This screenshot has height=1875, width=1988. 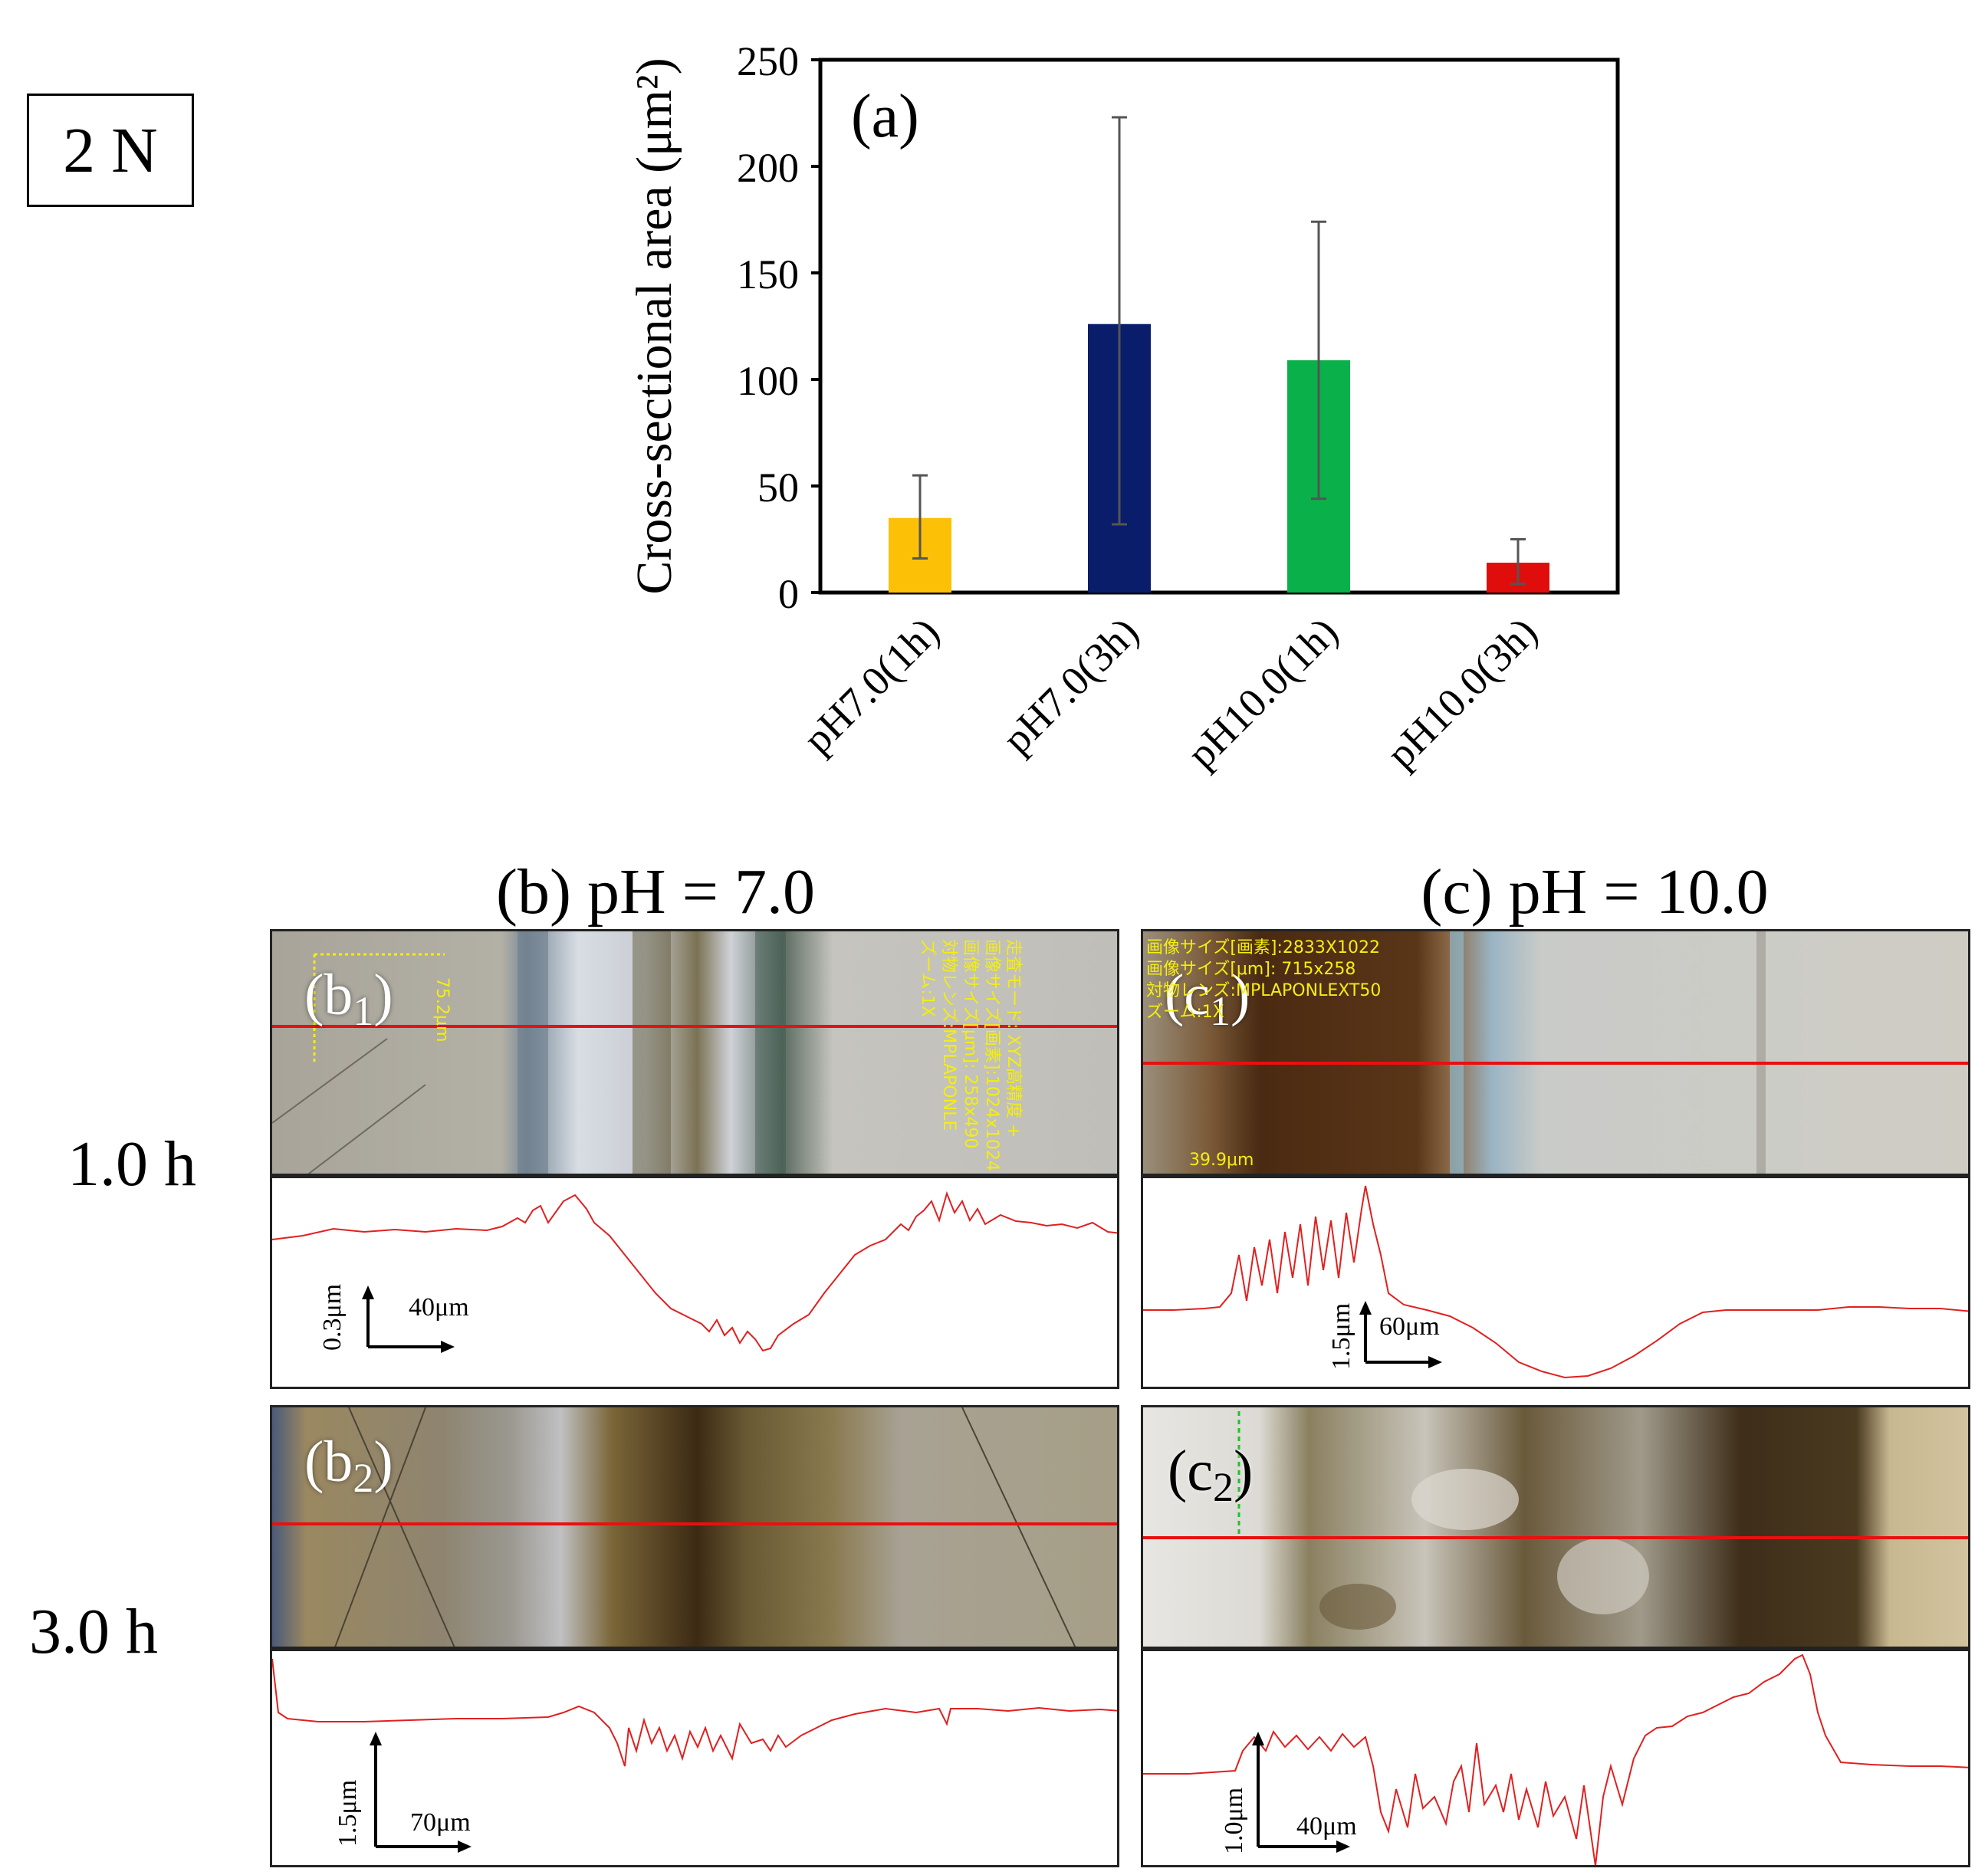 I want to click on panel-label-c1: (c1), so click(x=1207, y=999).